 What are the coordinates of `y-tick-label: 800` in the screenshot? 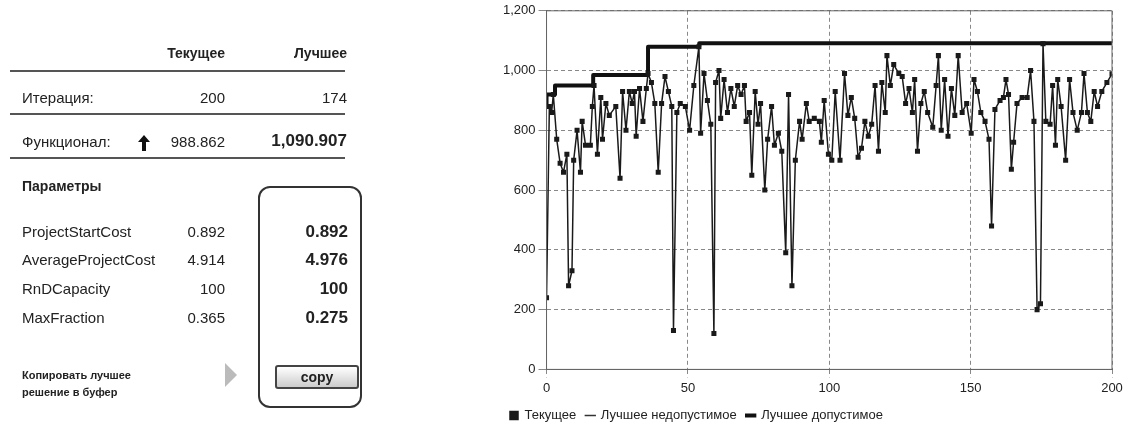 It's located at (524, 129).